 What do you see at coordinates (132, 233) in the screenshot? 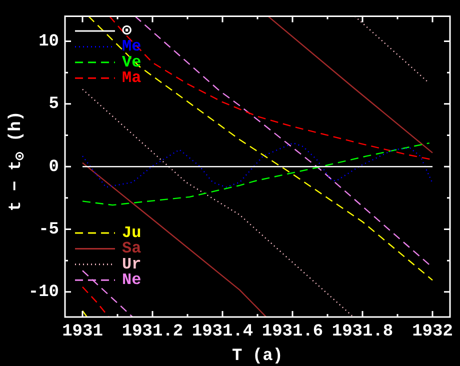
I see `legend-label: Ju` at bounding box center [132, 233].